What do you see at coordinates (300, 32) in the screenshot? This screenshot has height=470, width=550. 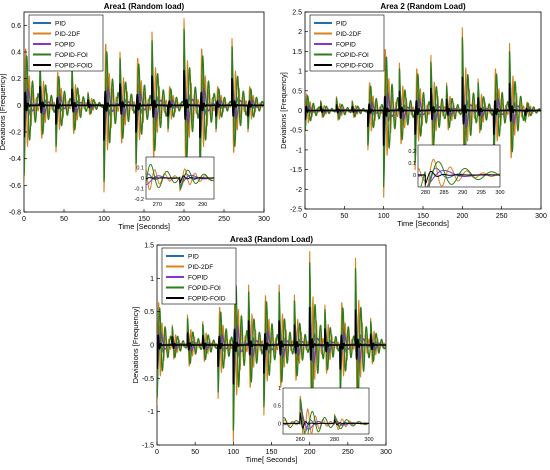 I see `y-tick-label: 2` at bounding box center [300, 32].